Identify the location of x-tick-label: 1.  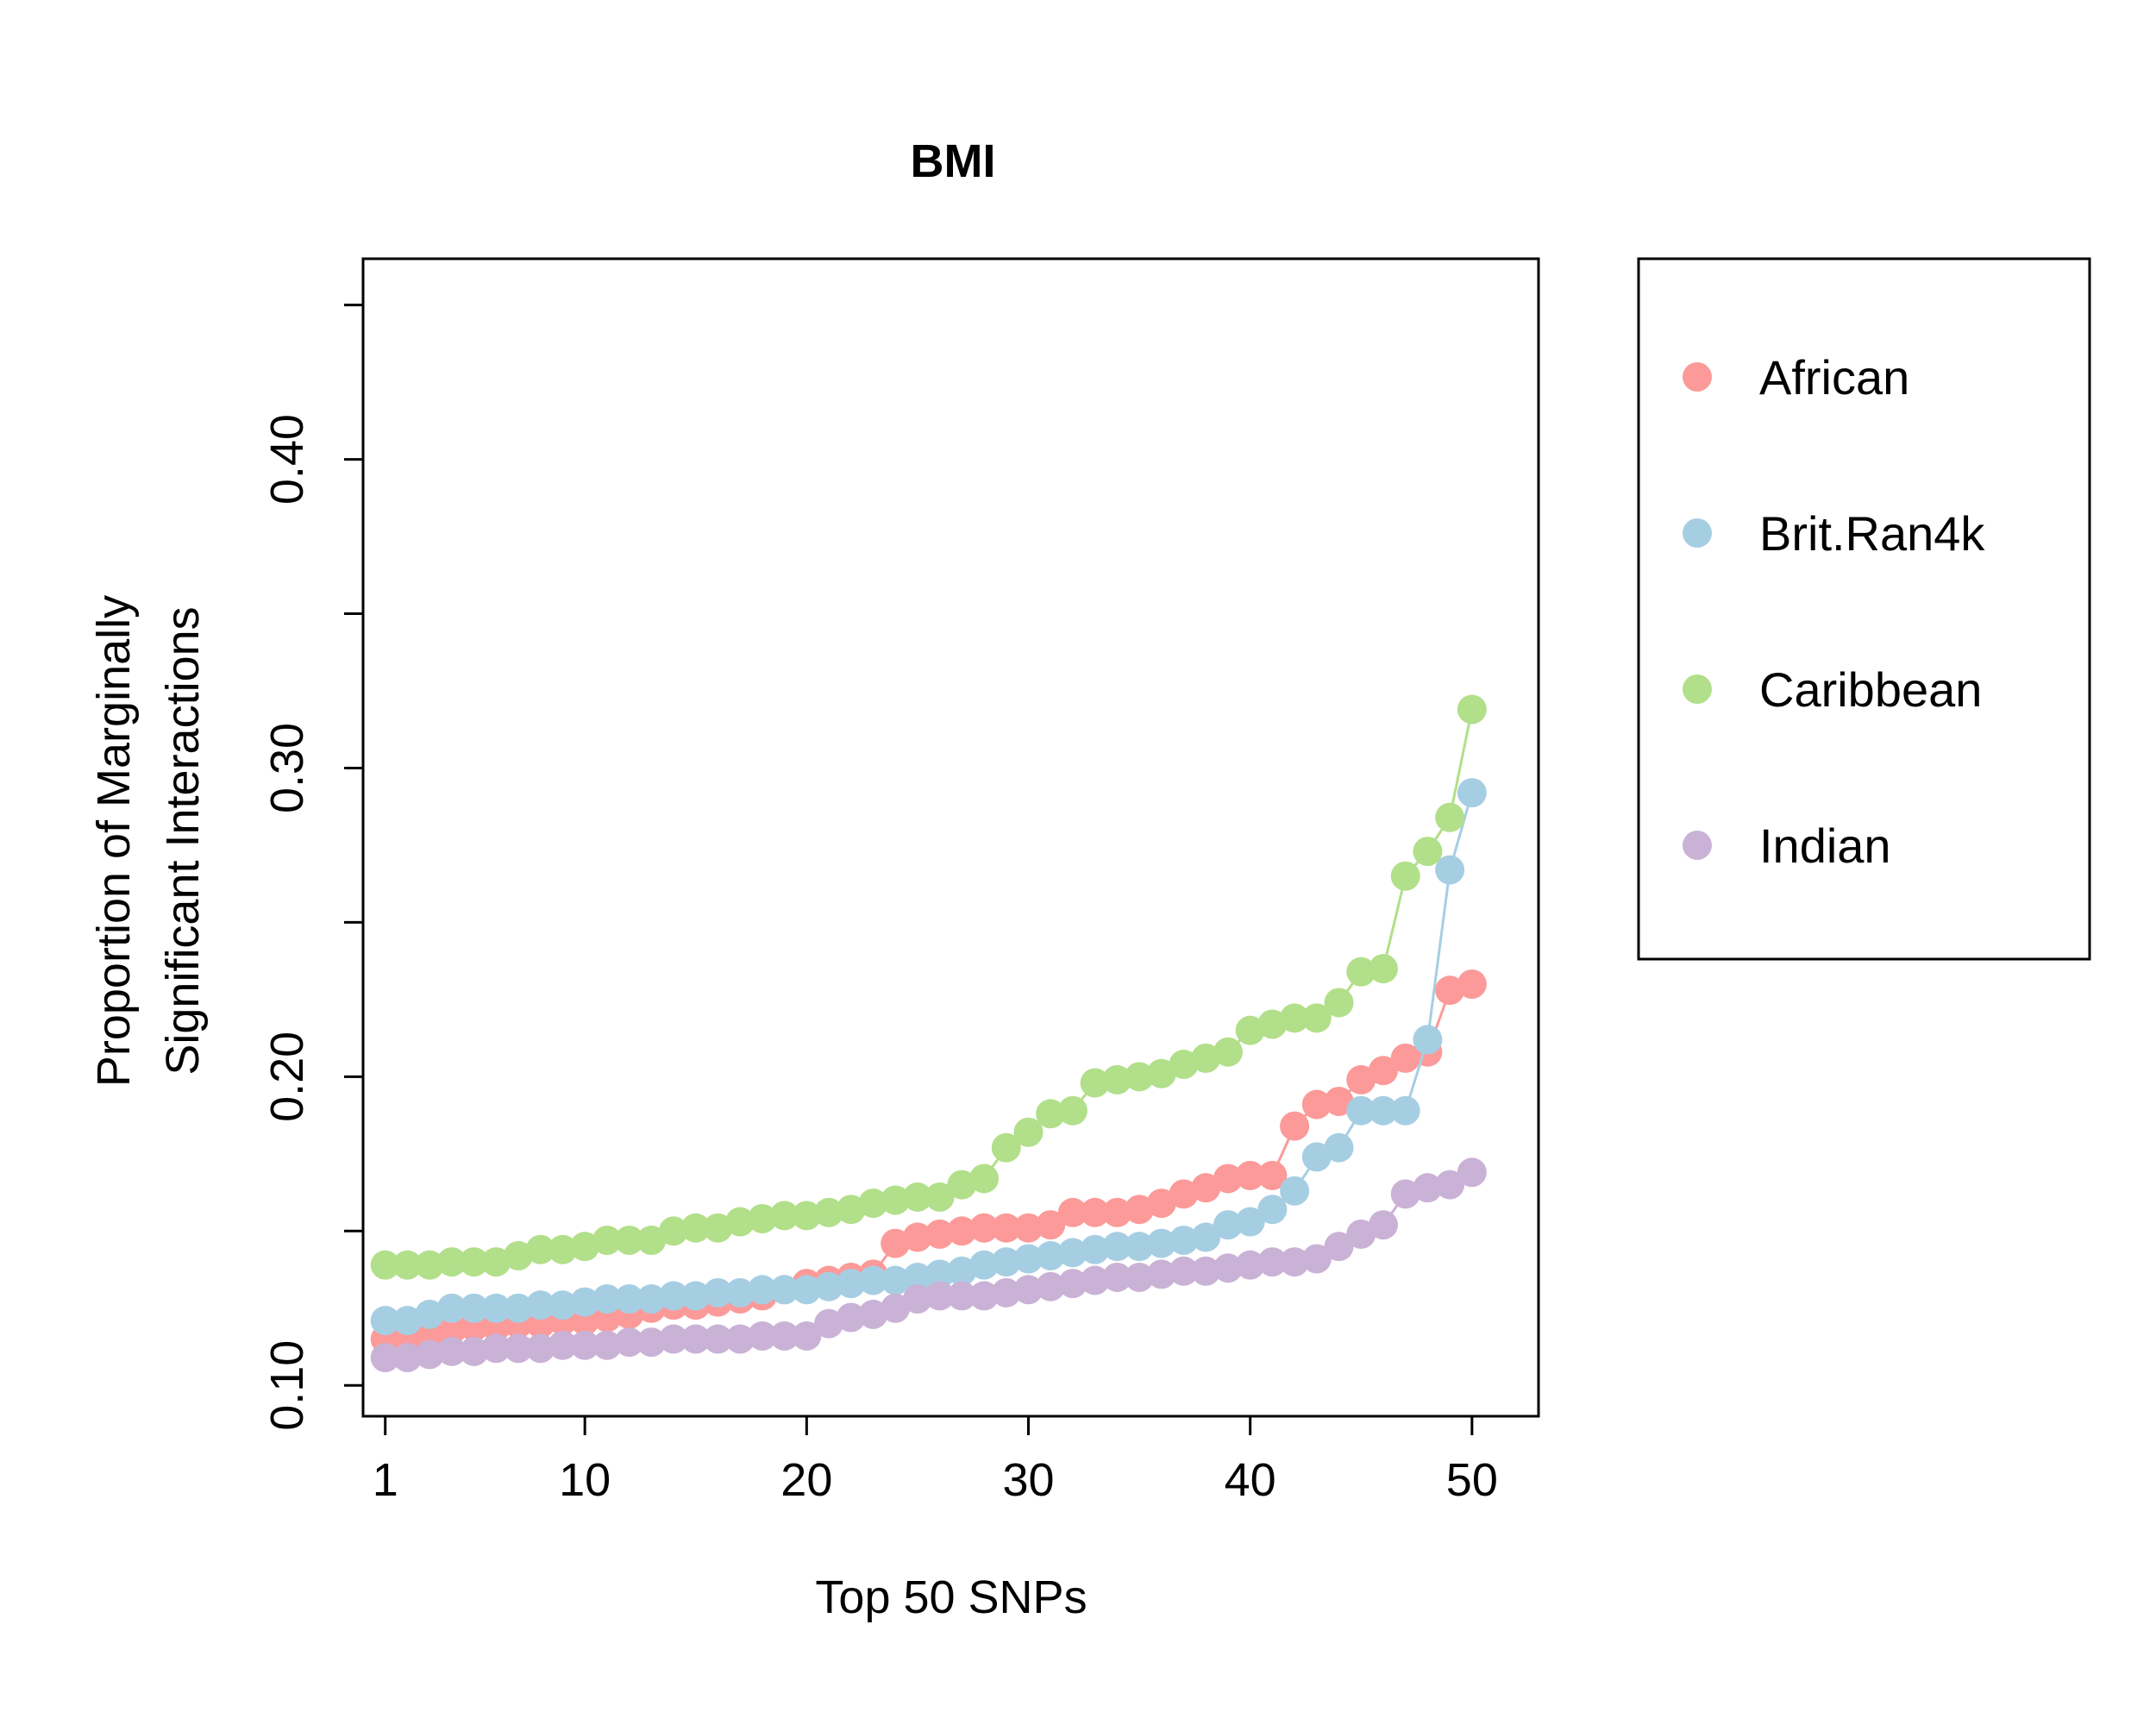
(385, 1480).